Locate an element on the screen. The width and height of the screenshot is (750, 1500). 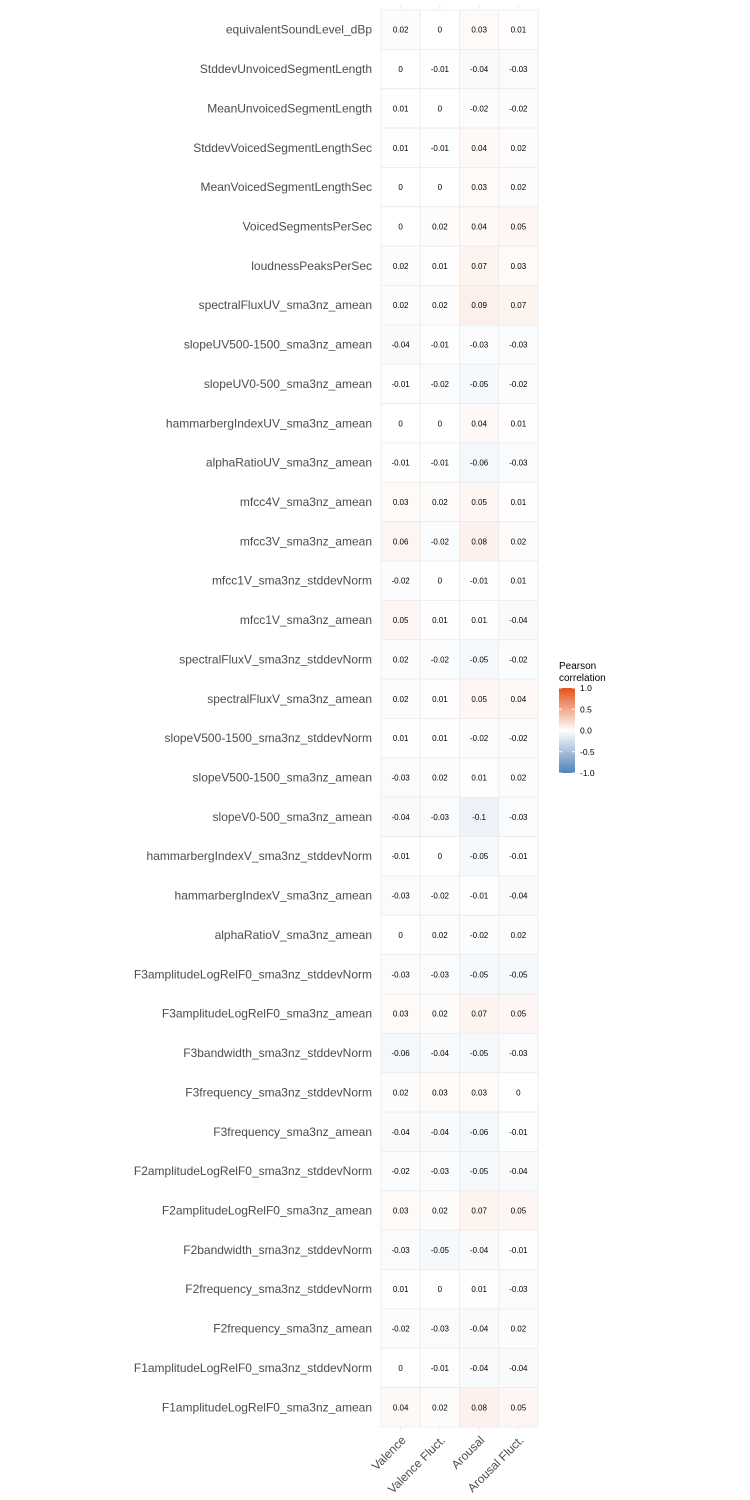
row-label: loudnessPeaksPerSec is located at coordinates (311, 266).